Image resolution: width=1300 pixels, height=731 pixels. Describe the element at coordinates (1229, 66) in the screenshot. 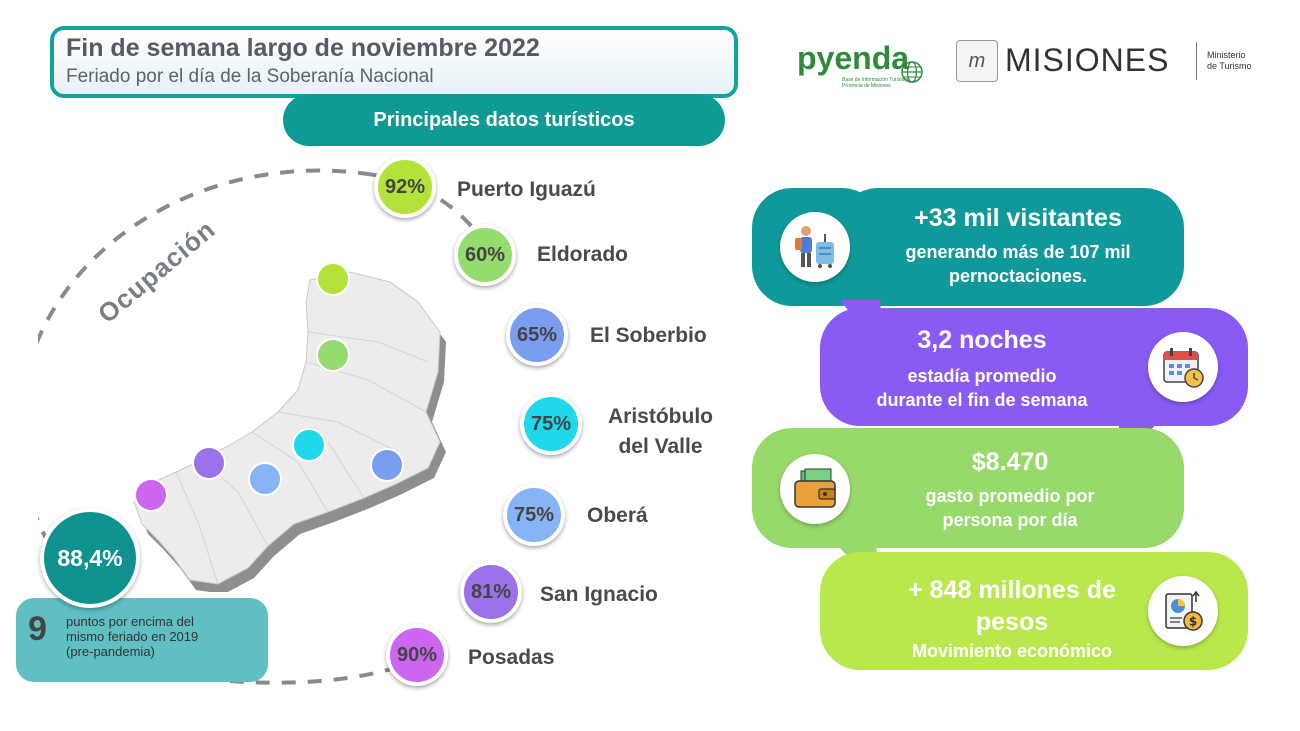

I see `ministerio-line-2: de Turismo` at that location.